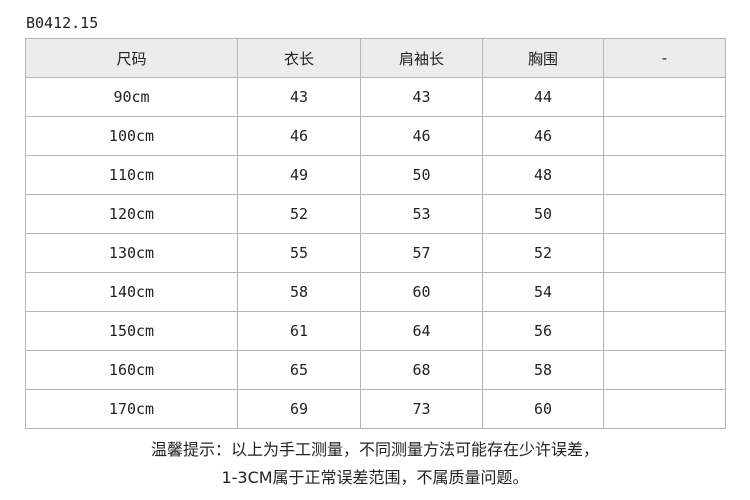  What do you see at coordinates (421, 409) in the screenshot?
I see `table-cell: 73` at bounding box center [421, 409].